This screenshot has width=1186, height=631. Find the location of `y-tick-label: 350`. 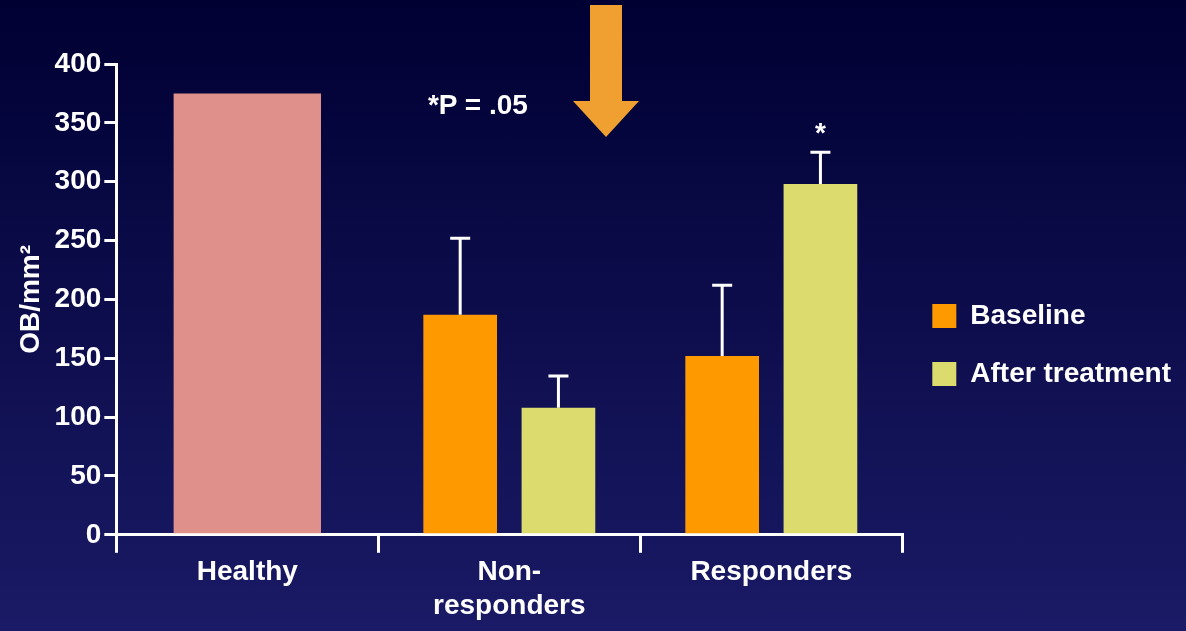

y-tick-label: 350 is located at coordinates (78, 121).